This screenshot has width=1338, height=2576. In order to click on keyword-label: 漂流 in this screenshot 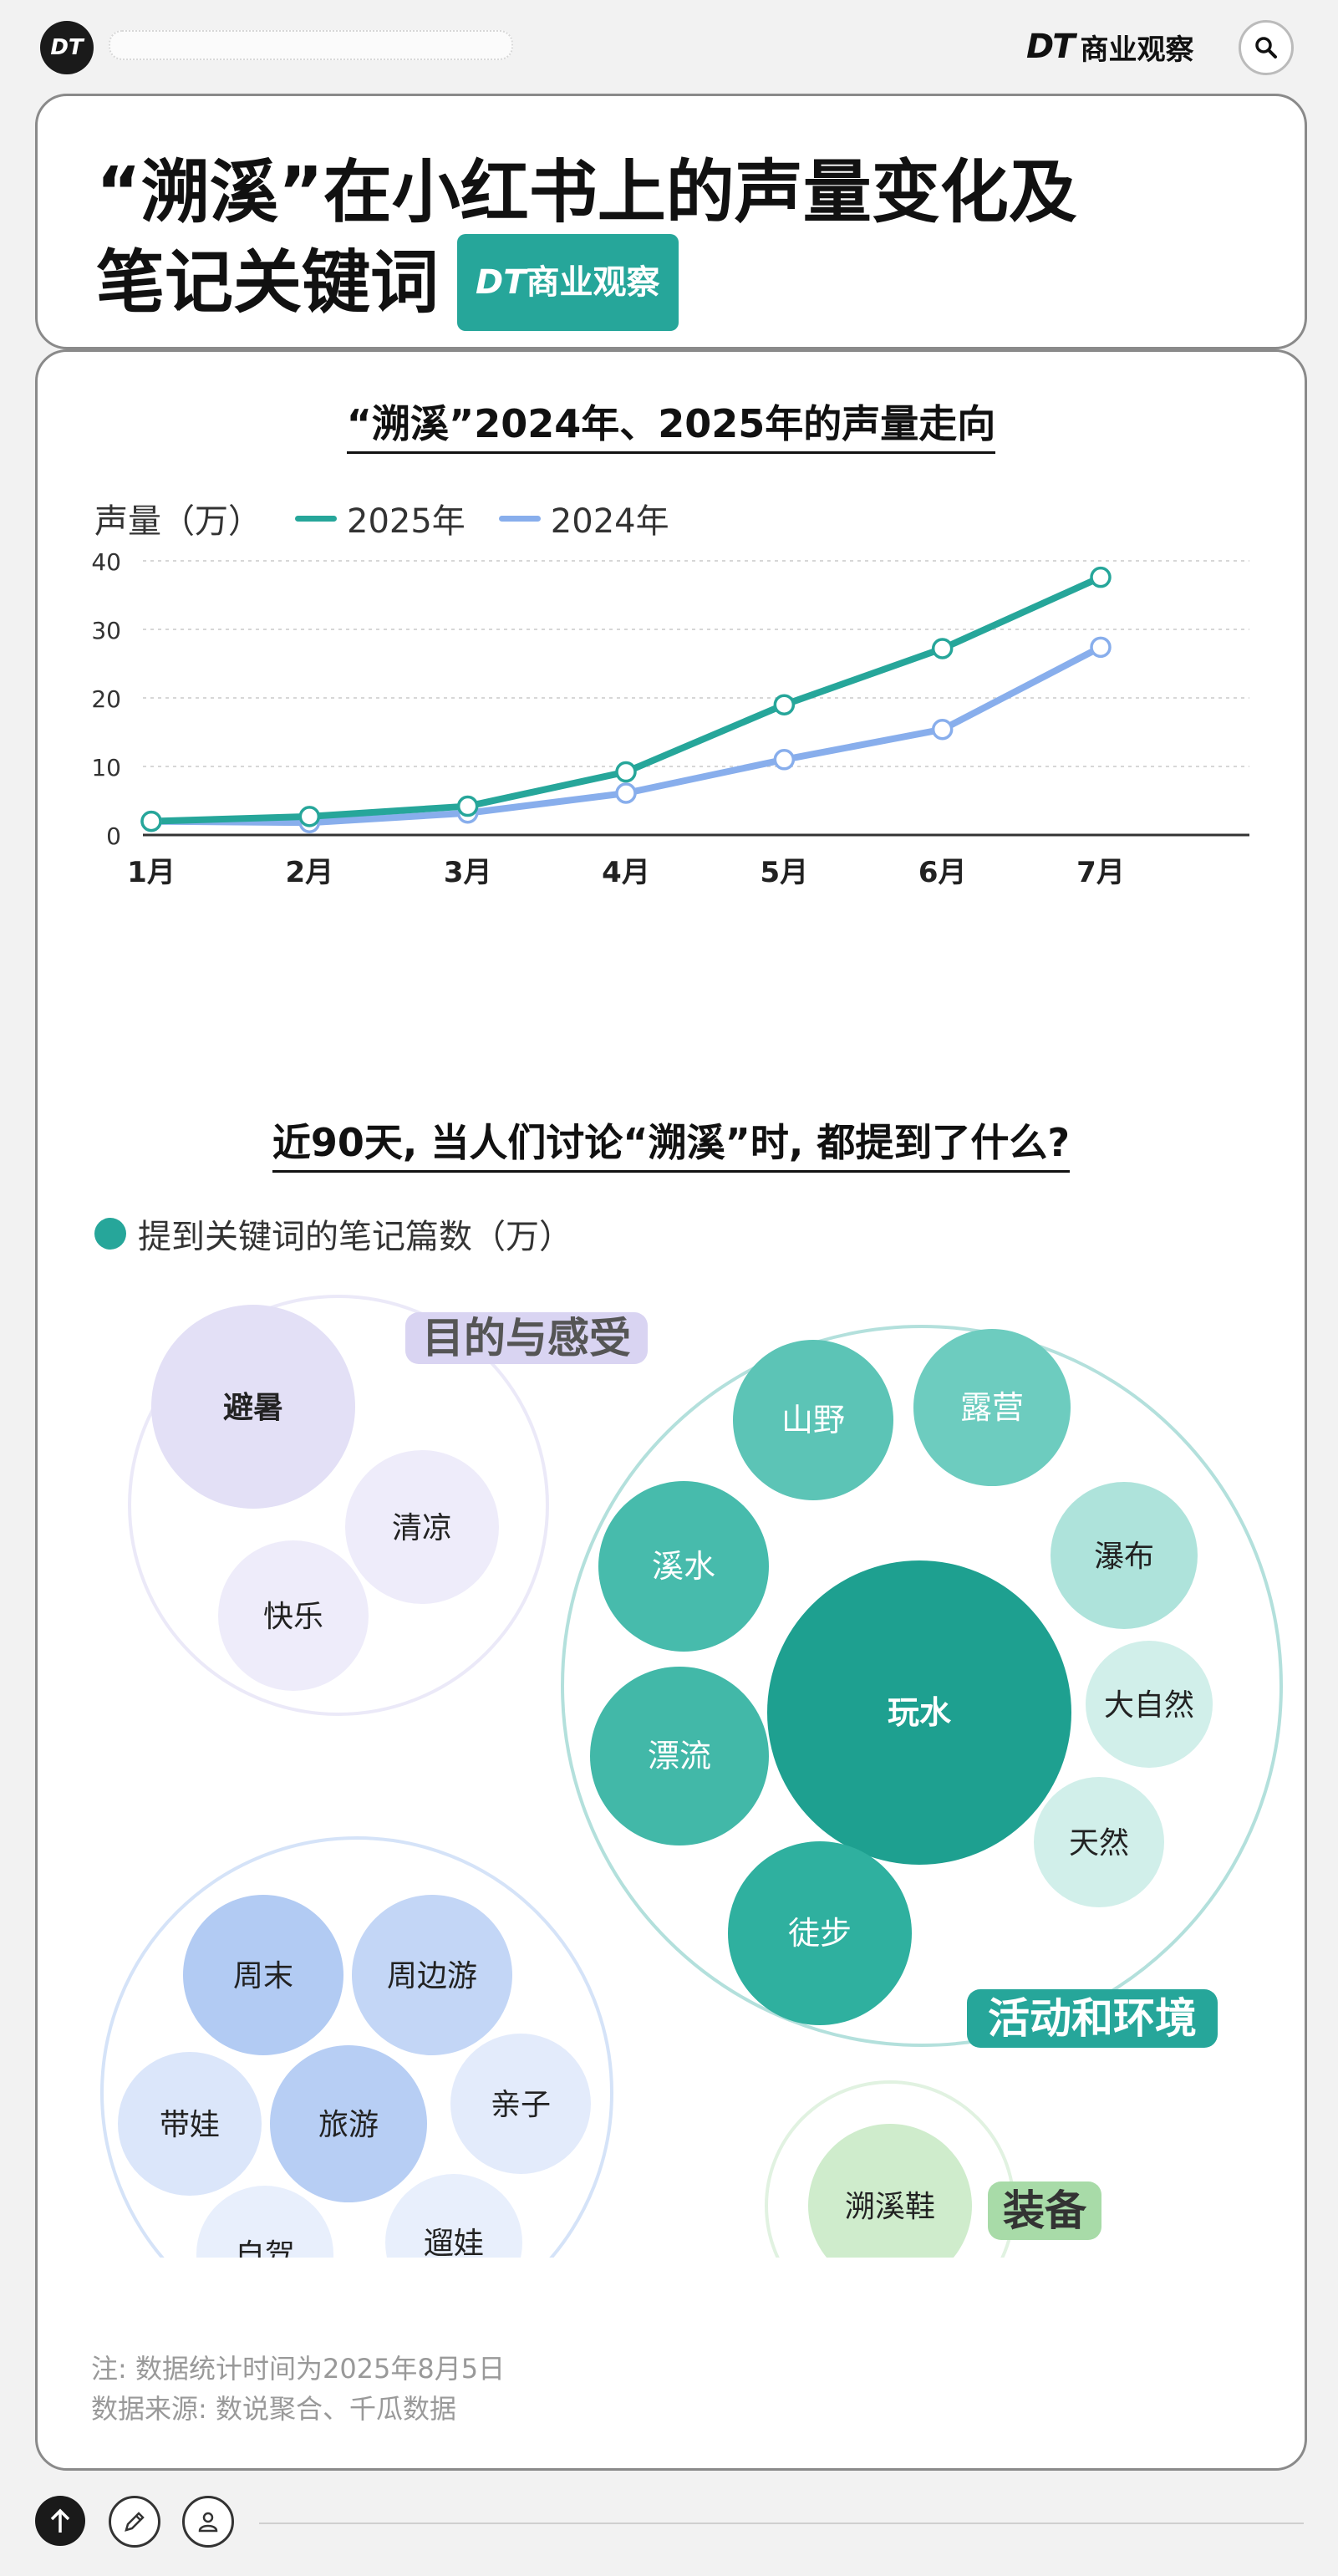, I will do `click(680, 1756)`.